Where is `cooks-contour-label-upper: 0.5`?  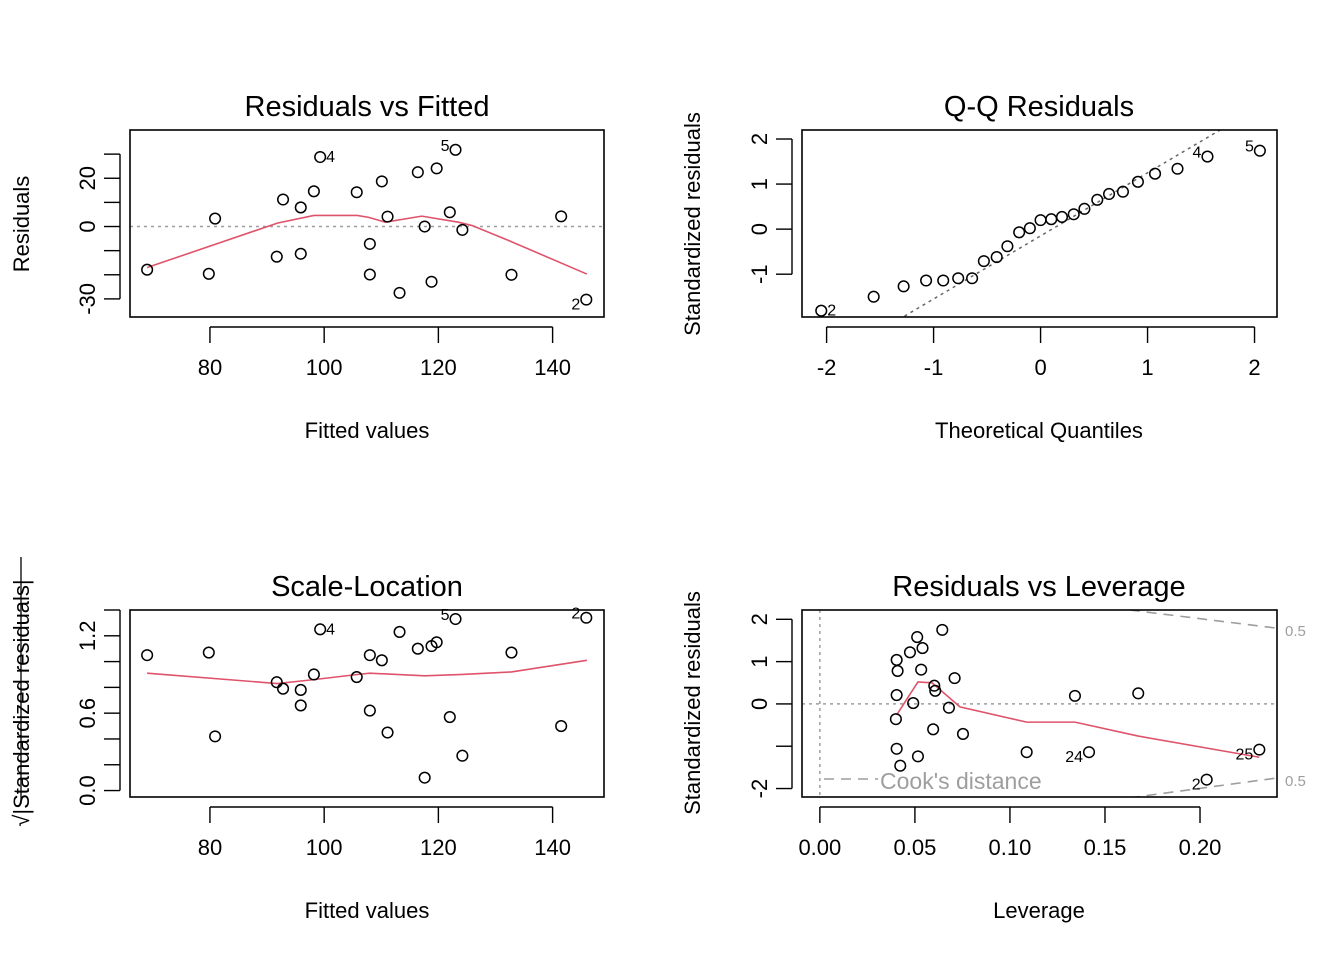
cooks-contour-label-upper: 0.5 is located at coordinates (1295, 631).